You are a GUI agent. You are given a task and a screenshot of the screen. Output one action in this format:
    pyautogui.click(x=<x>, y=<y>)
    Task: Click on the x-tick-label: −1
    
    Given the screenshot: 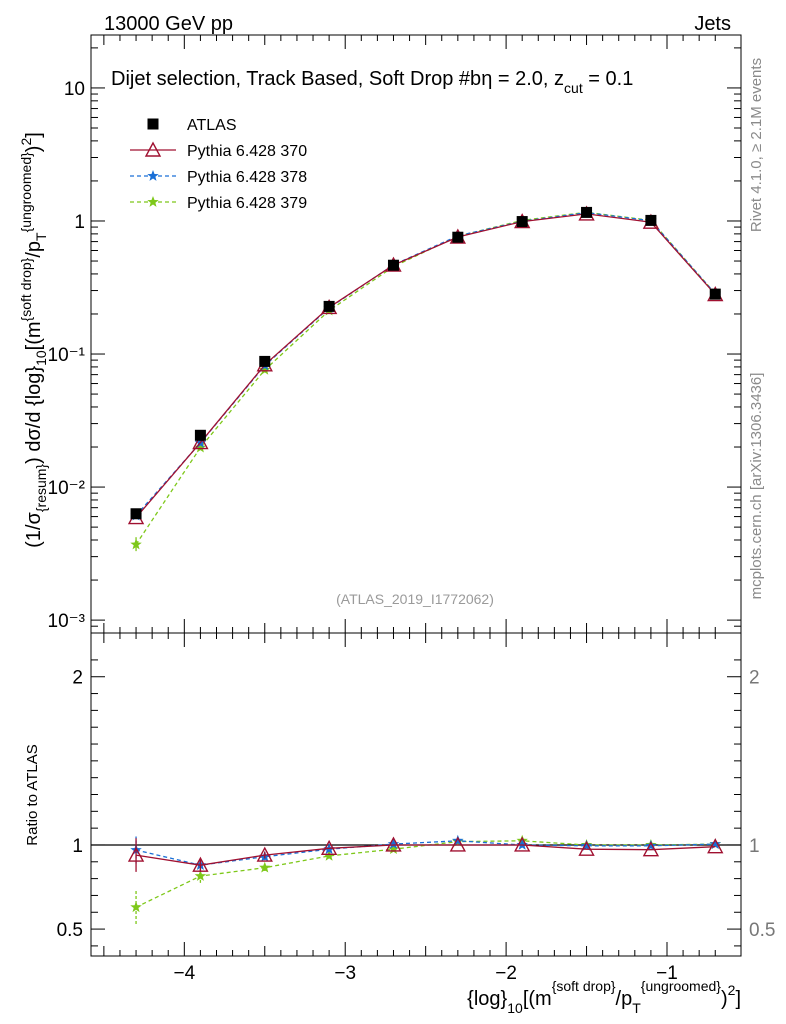 What is the action you would take?
    pyautogui.click(x=667, y=973)
    